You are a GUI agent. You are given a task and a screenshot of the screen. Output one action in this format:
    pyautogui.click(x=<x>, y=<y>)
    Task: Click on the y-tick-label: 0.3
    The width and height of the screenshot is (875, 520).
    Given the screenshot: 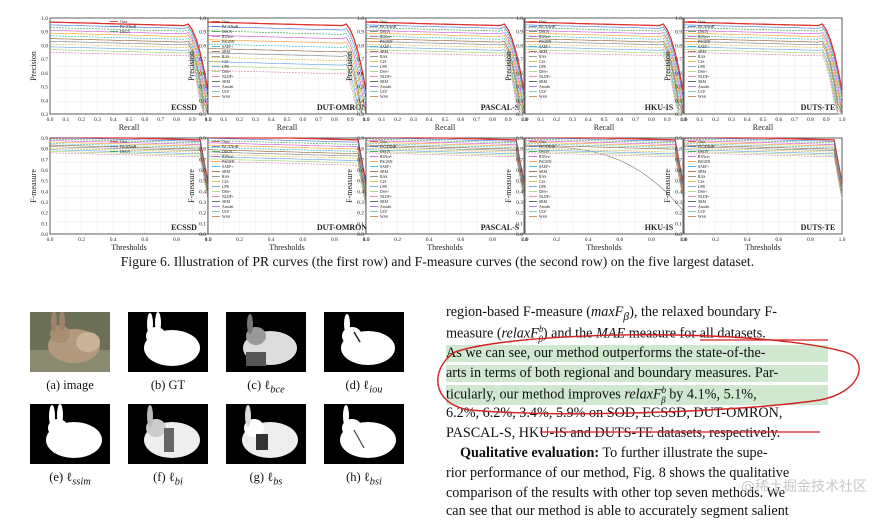 What is the action you would take?
    pyautogui.click(x=678, y=115)
    